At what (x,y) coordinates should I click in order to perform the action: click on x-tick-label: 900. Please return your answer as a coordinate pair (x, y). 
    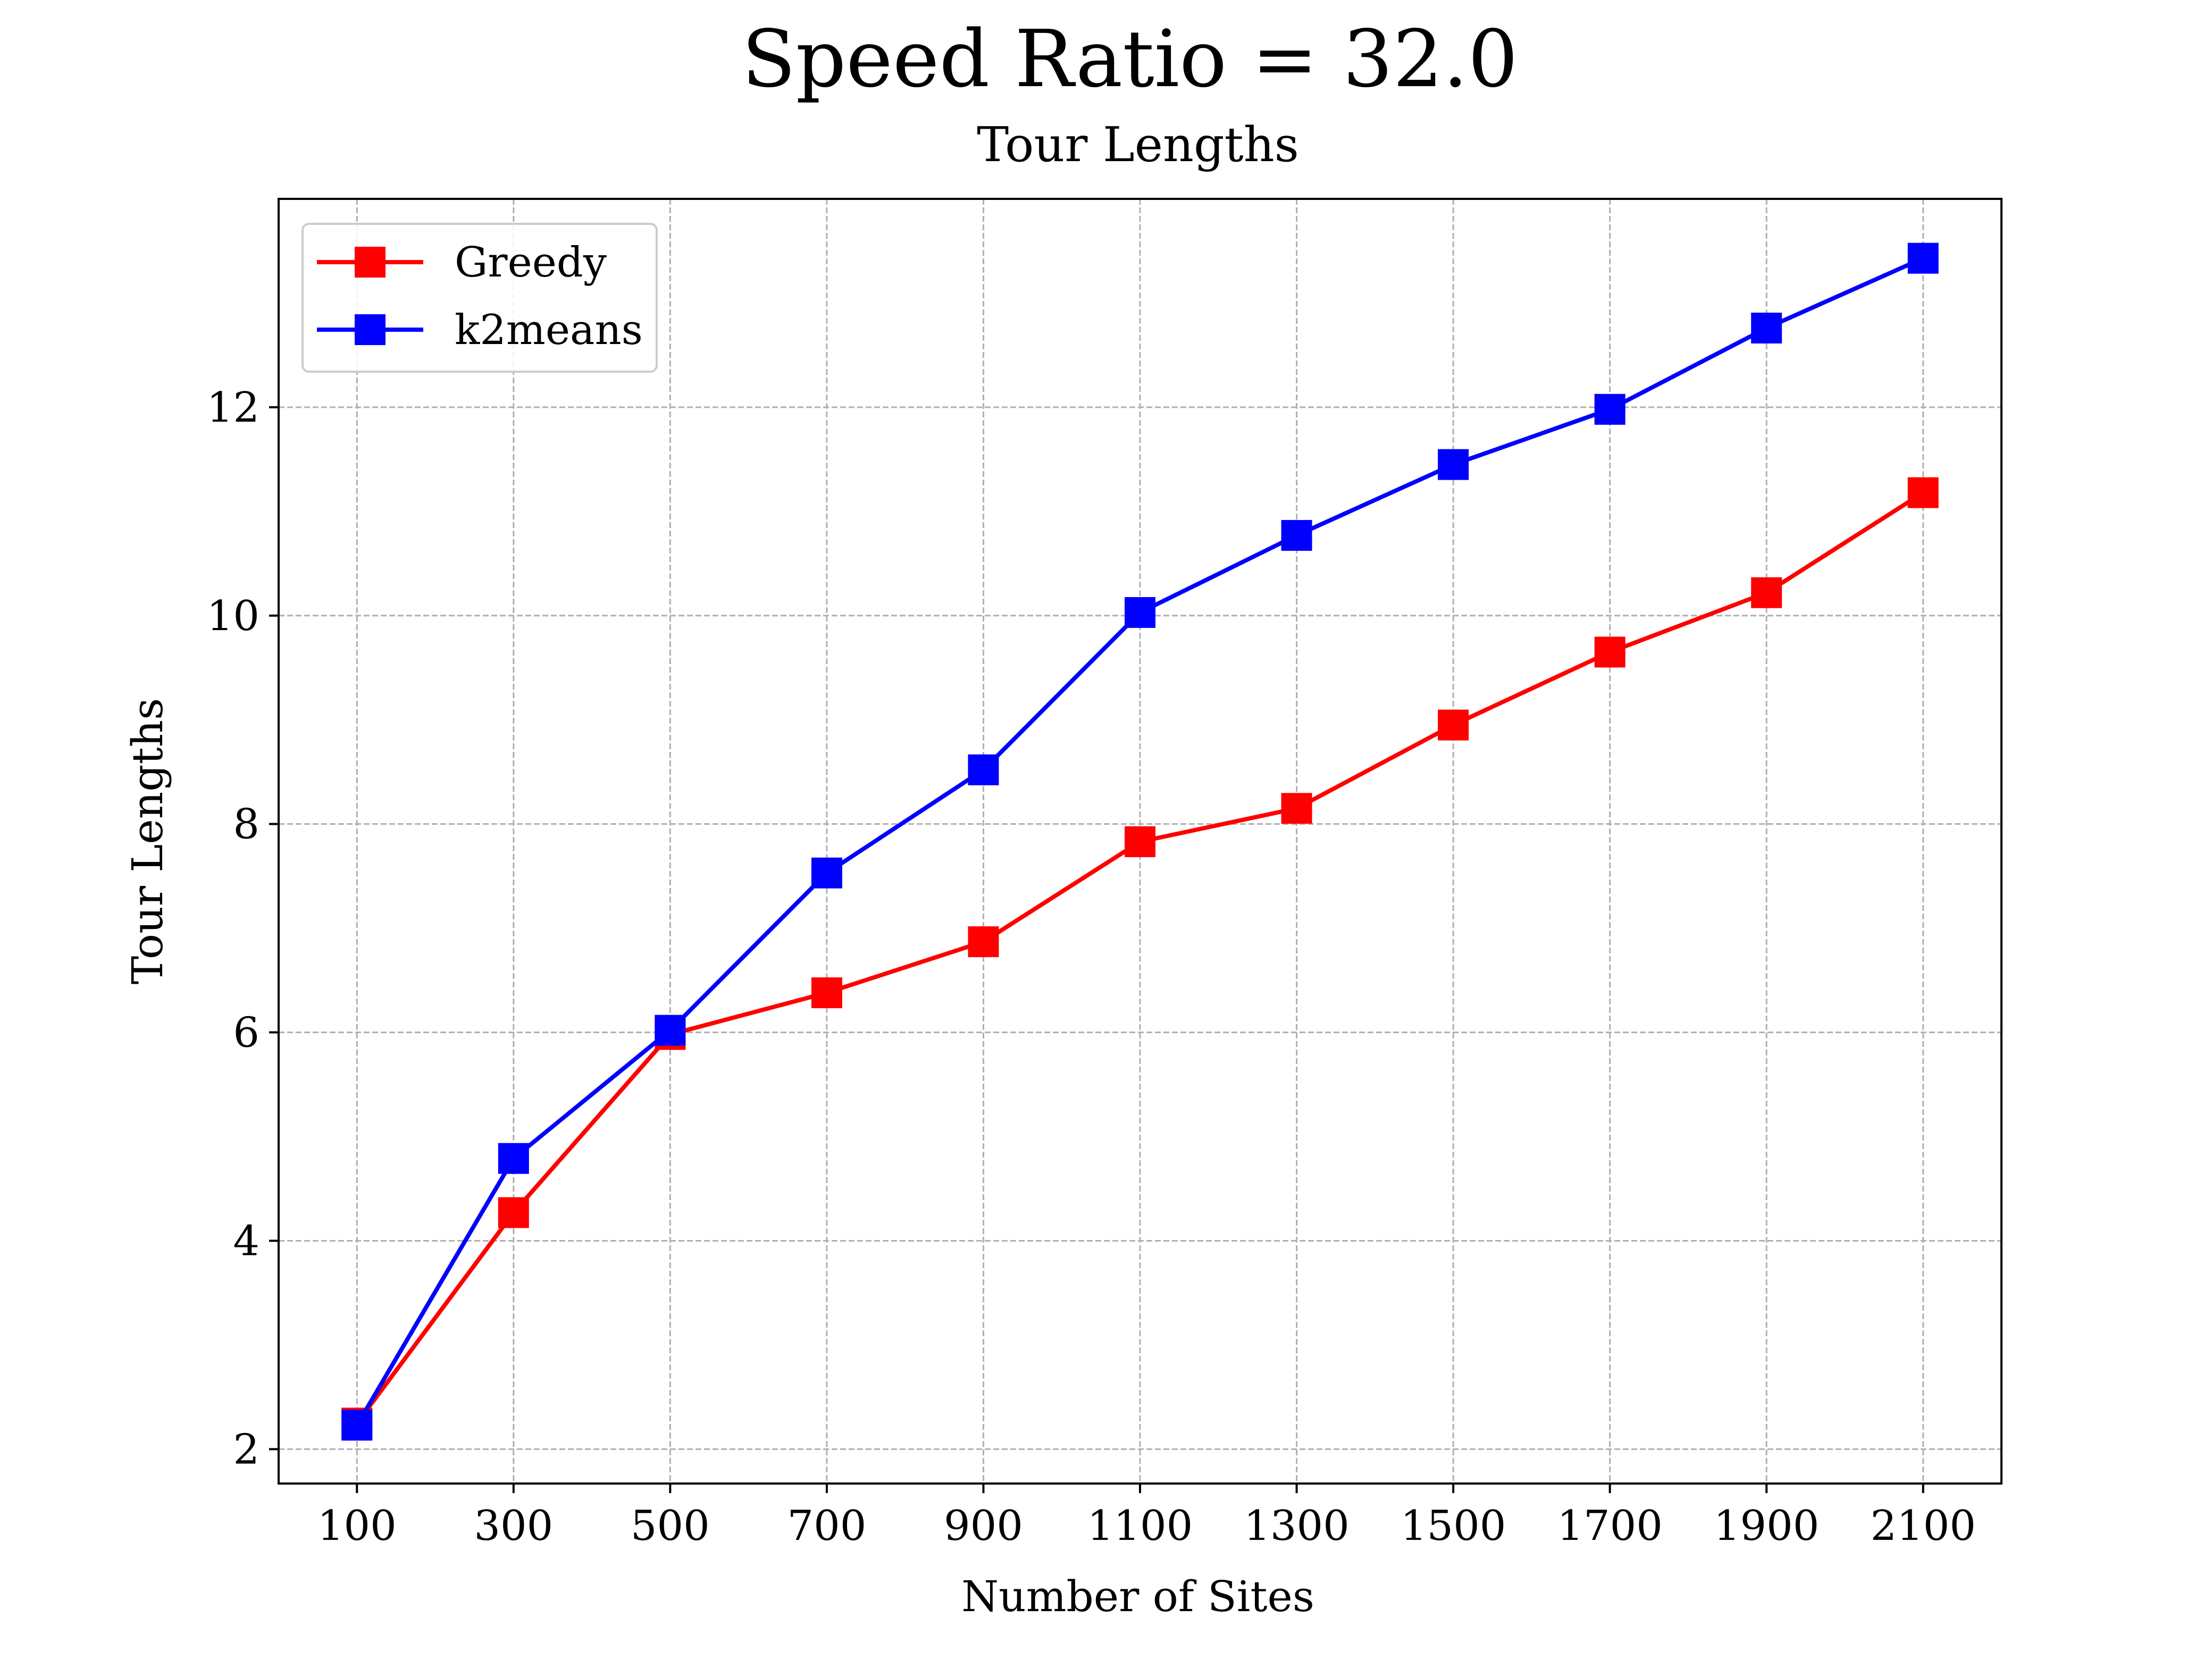
    Looking at the image, I should click on (983, 1526).